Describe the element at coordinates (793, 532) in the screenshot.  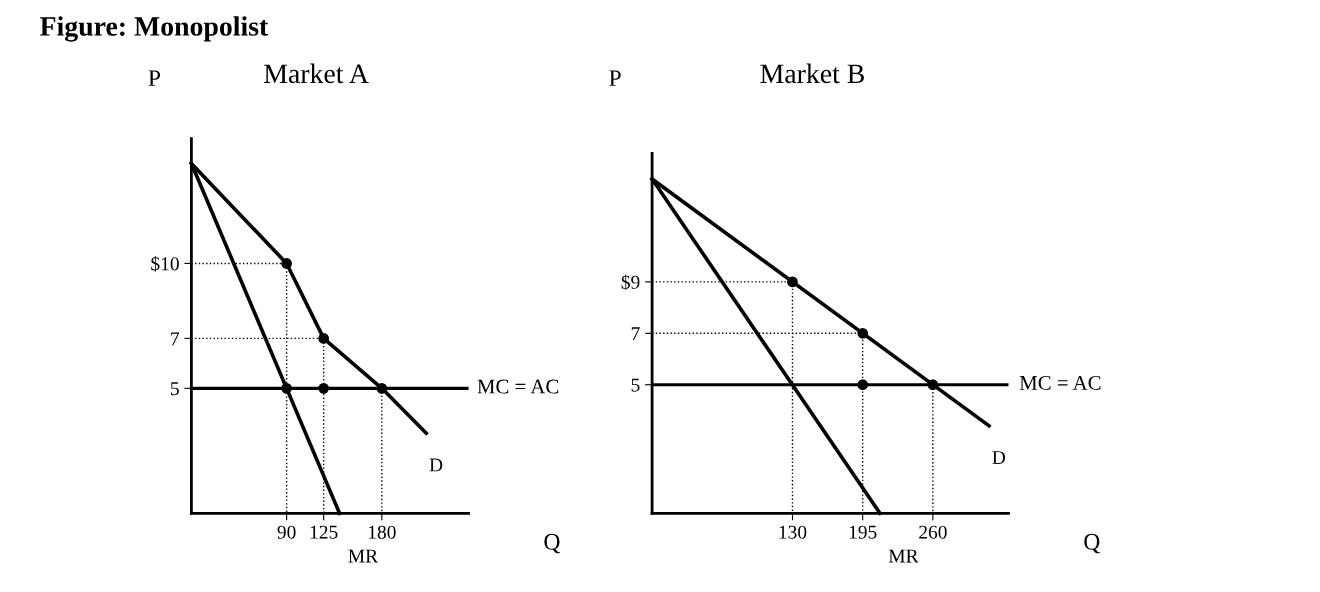
I see `x-tick-label: 130` at that location.